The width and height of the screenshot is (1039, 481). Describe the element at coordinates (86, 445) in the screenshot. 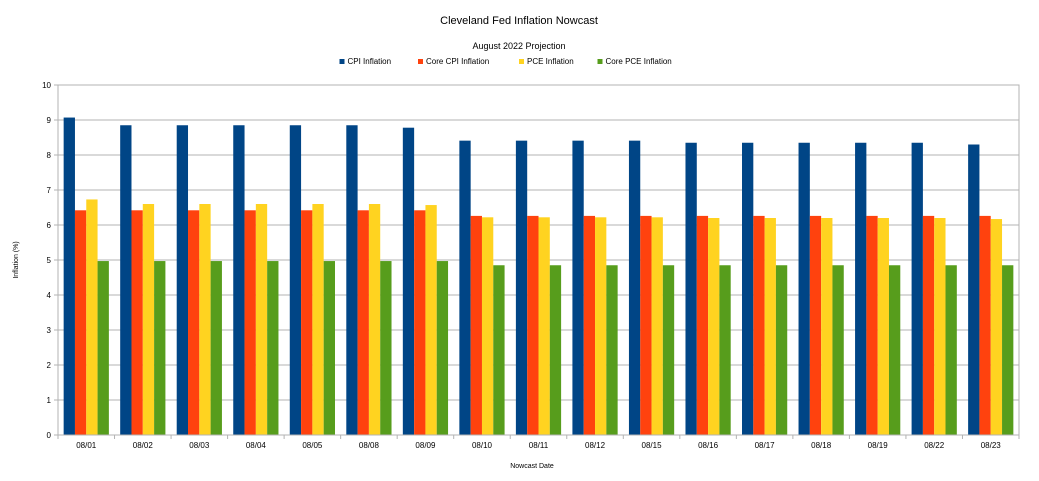

I see `x-tick-label: 08/01` at that location.